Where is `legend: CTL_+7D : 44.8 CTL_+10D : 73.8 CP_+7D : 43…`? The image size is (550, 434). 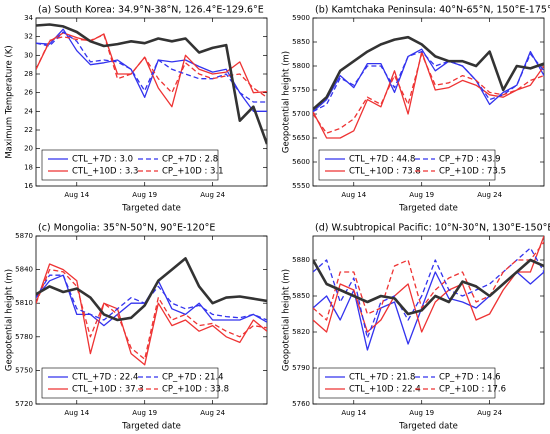 legend: CTL_+7D : 44.8 CTL_+10D : 73.8 CP_+7D : 43… is located at coordinates (412, 165).